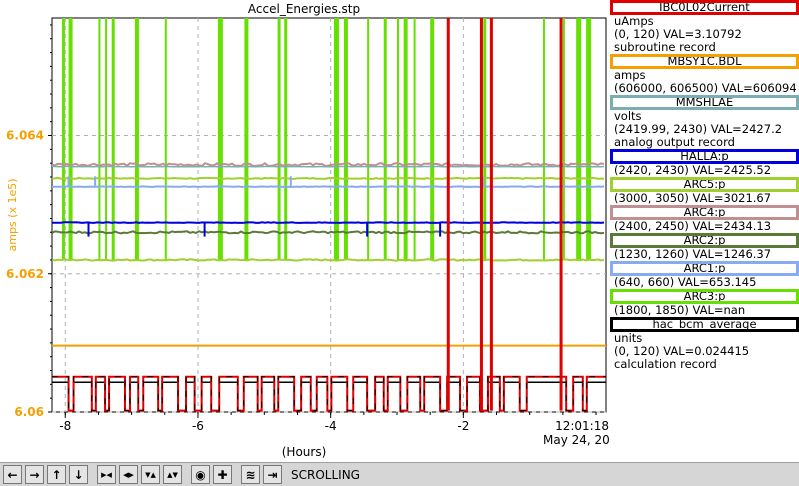 Image resolution: width=799 pixels, height=486 pixels. I want to click on legend-entry: ARC5:p (3000, 3050) VAL=3021.67, so click(704, 191).